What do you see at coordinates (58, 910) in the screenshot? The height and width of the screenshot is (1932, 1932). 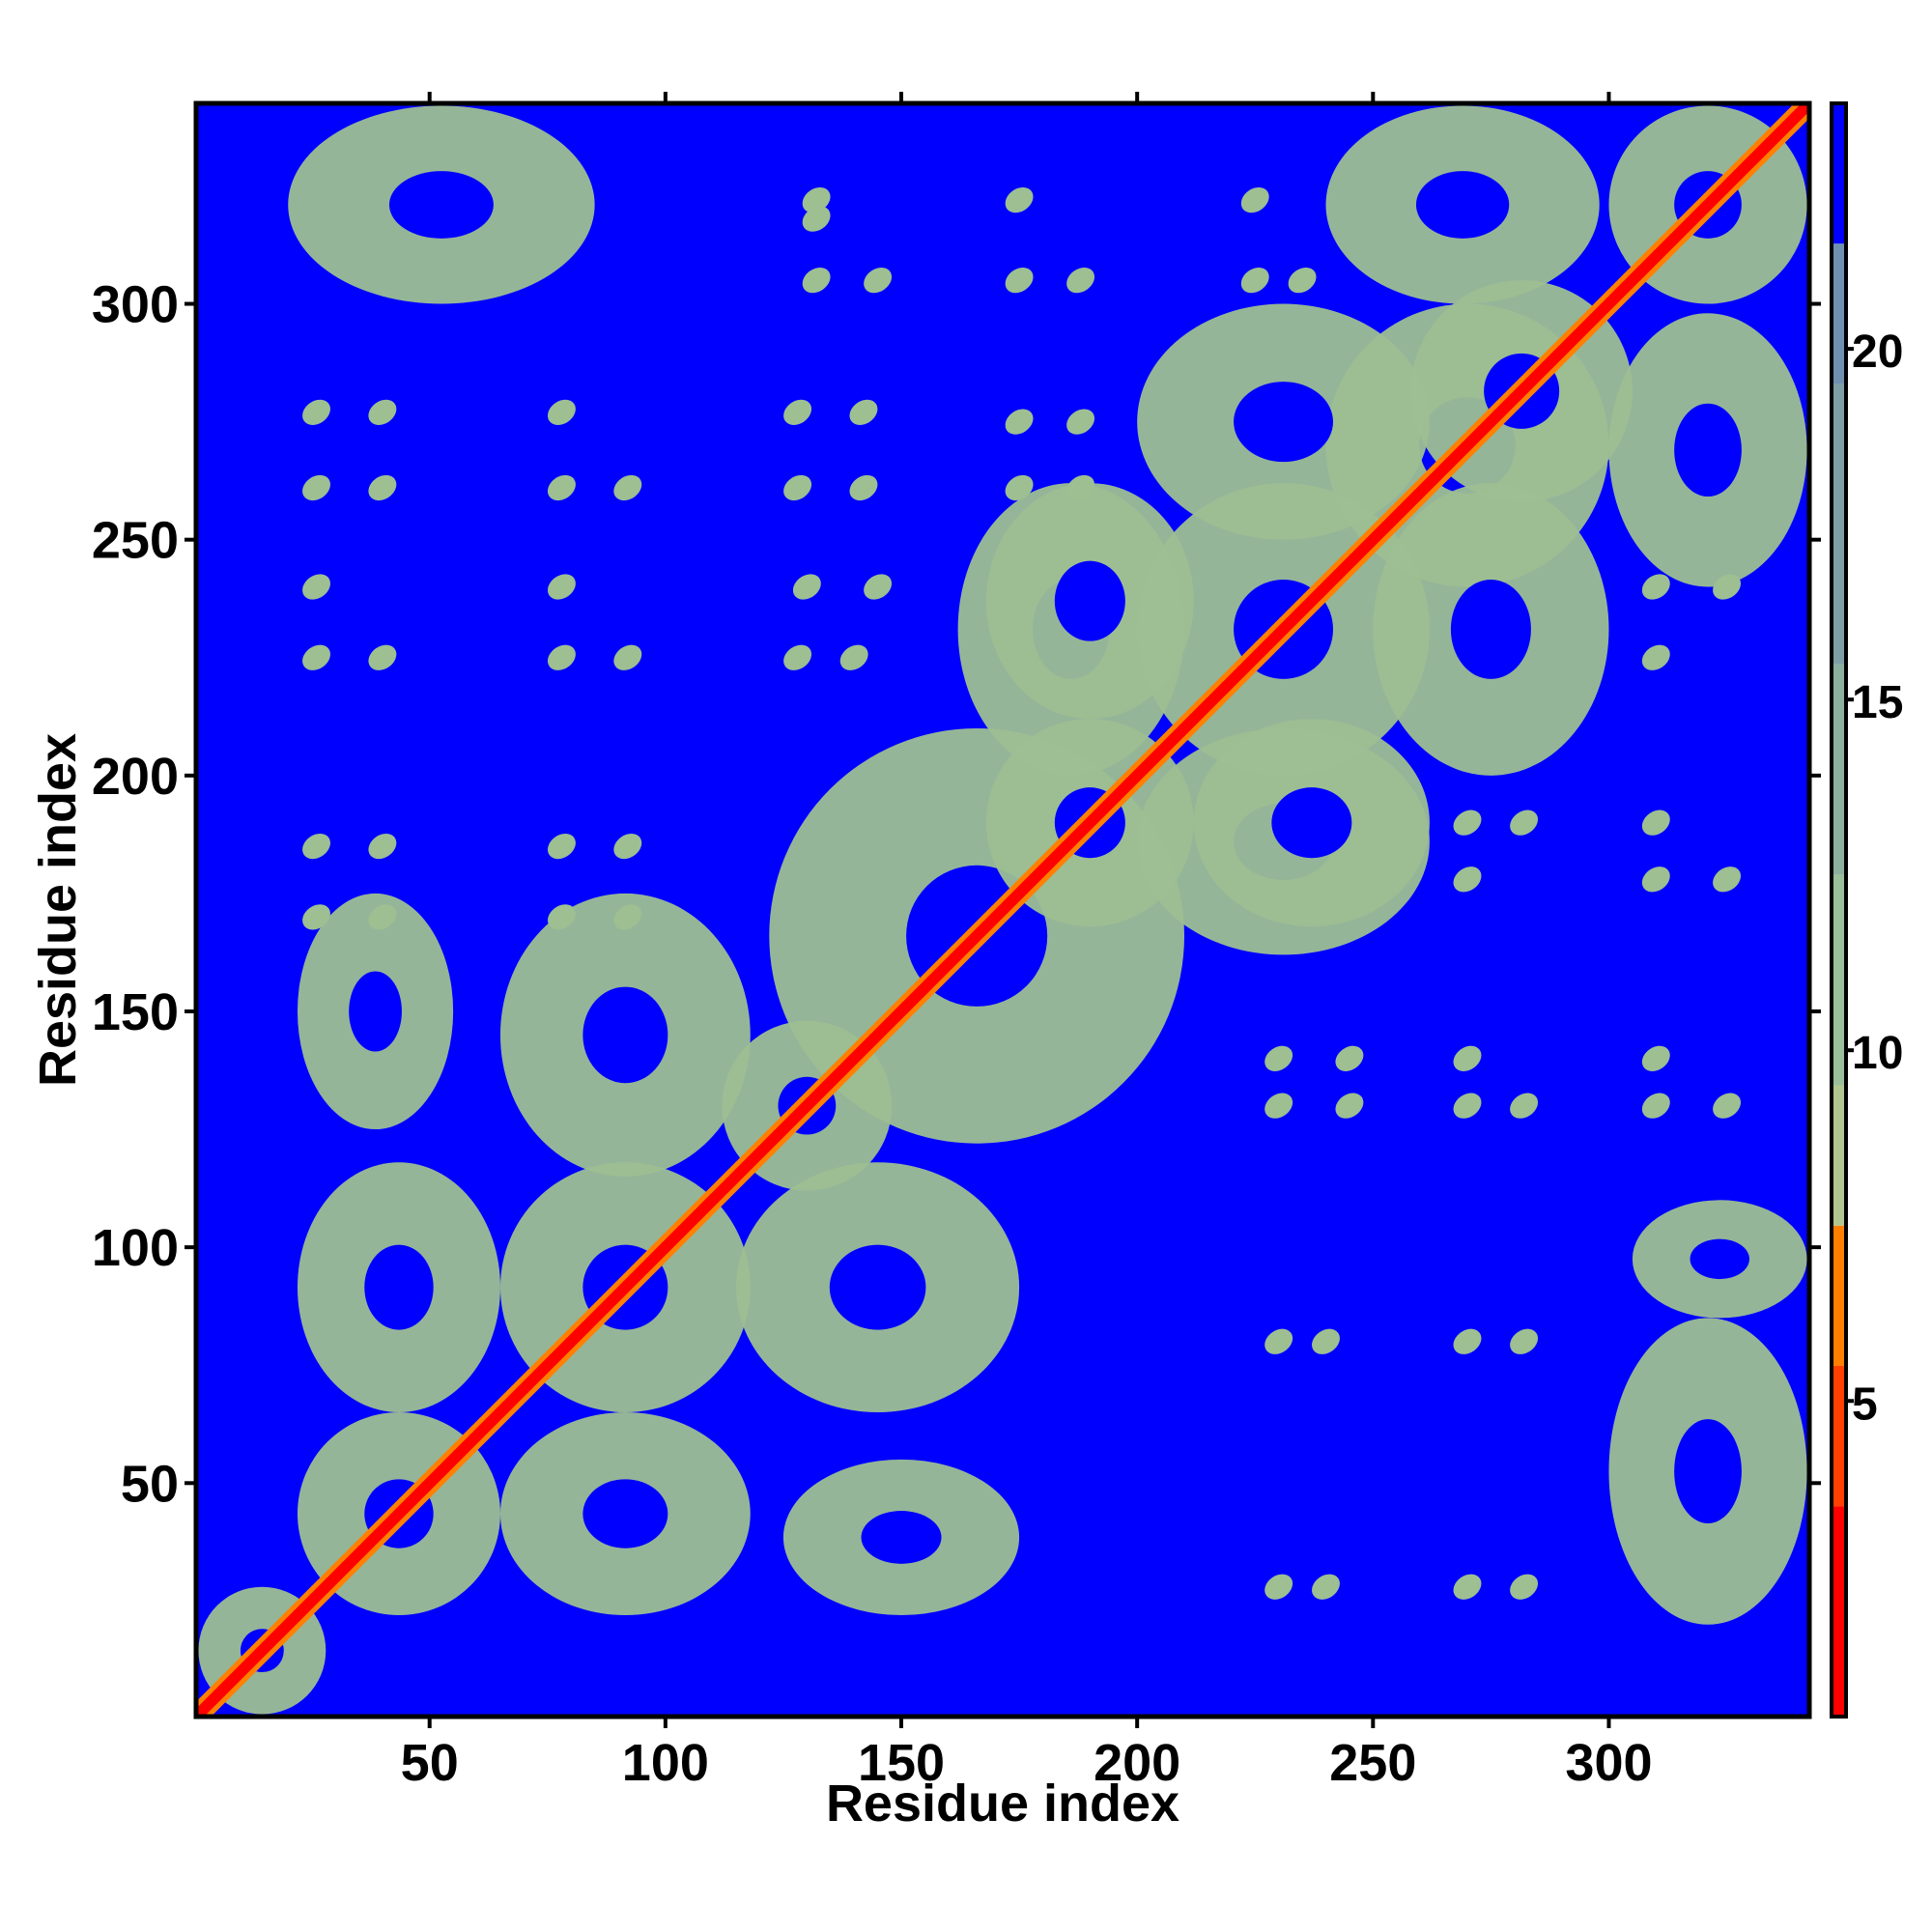 I see `y-axis-title: Residue index` at bounding box center [58, 910].